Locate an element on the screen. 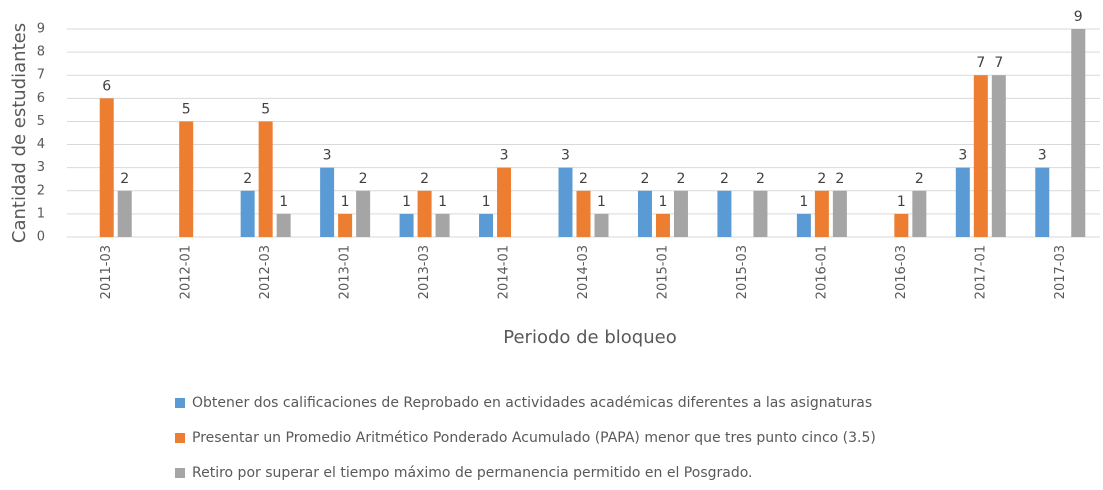 Image resolution: width=1103 pixels, height=490 pixels. y-tick-label: 3 is located at coordinates (41, 167).